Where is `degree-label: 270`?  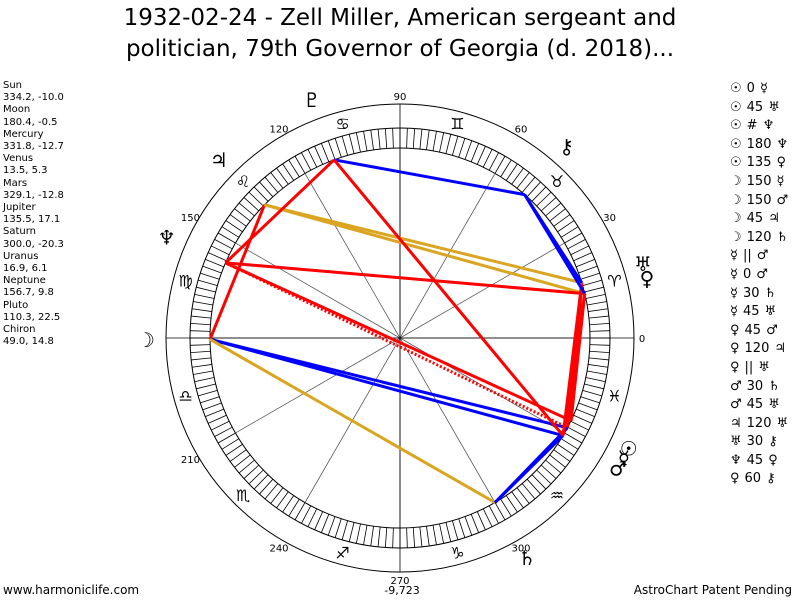 degree-label: 270 is located at coordinates (399, 581).